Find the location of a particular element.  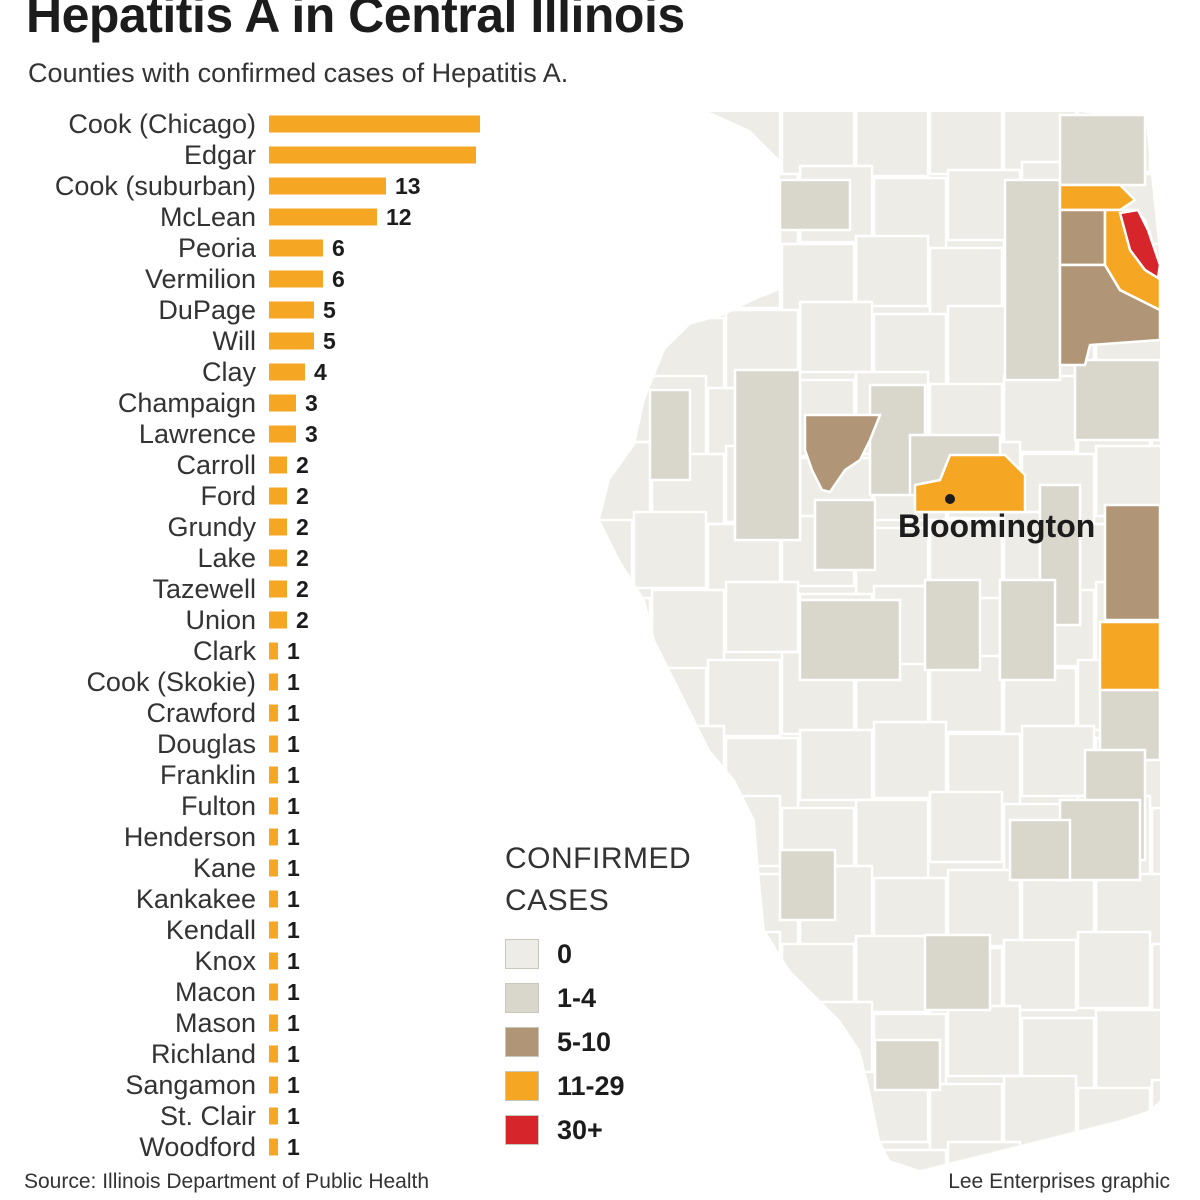

legend-label-30-plus: 30+ is located at coordinates (580, 1129).